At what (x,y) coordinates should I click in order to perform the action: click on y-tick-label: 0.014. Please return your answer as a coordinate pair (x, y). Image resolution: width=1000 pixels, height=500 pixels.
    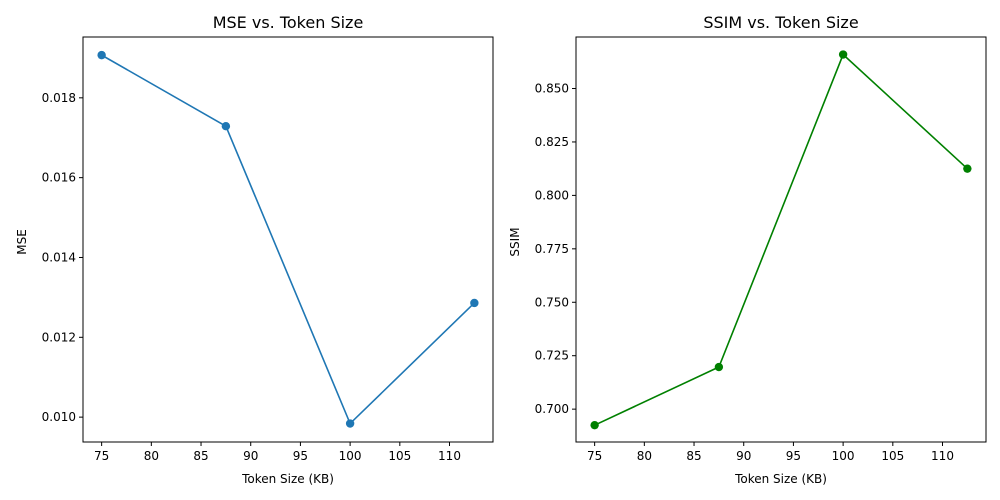
    Looking at the image, I should click on (59, 257).